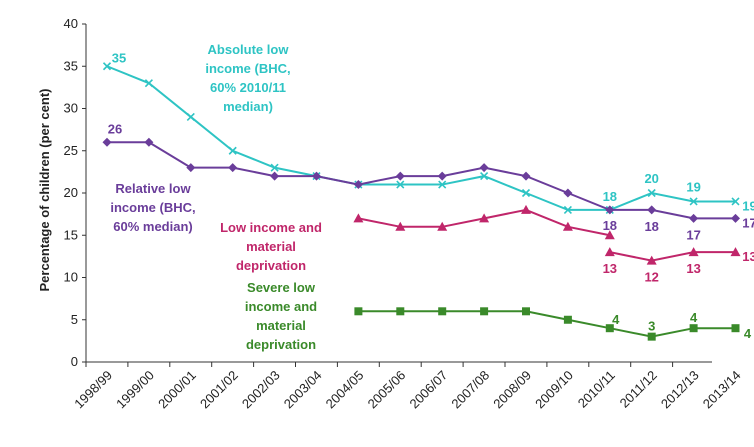  What do you see at coordinates (115, 128) in the screenshot?
I see `data-label: 26` at bounding box center [115, 128].